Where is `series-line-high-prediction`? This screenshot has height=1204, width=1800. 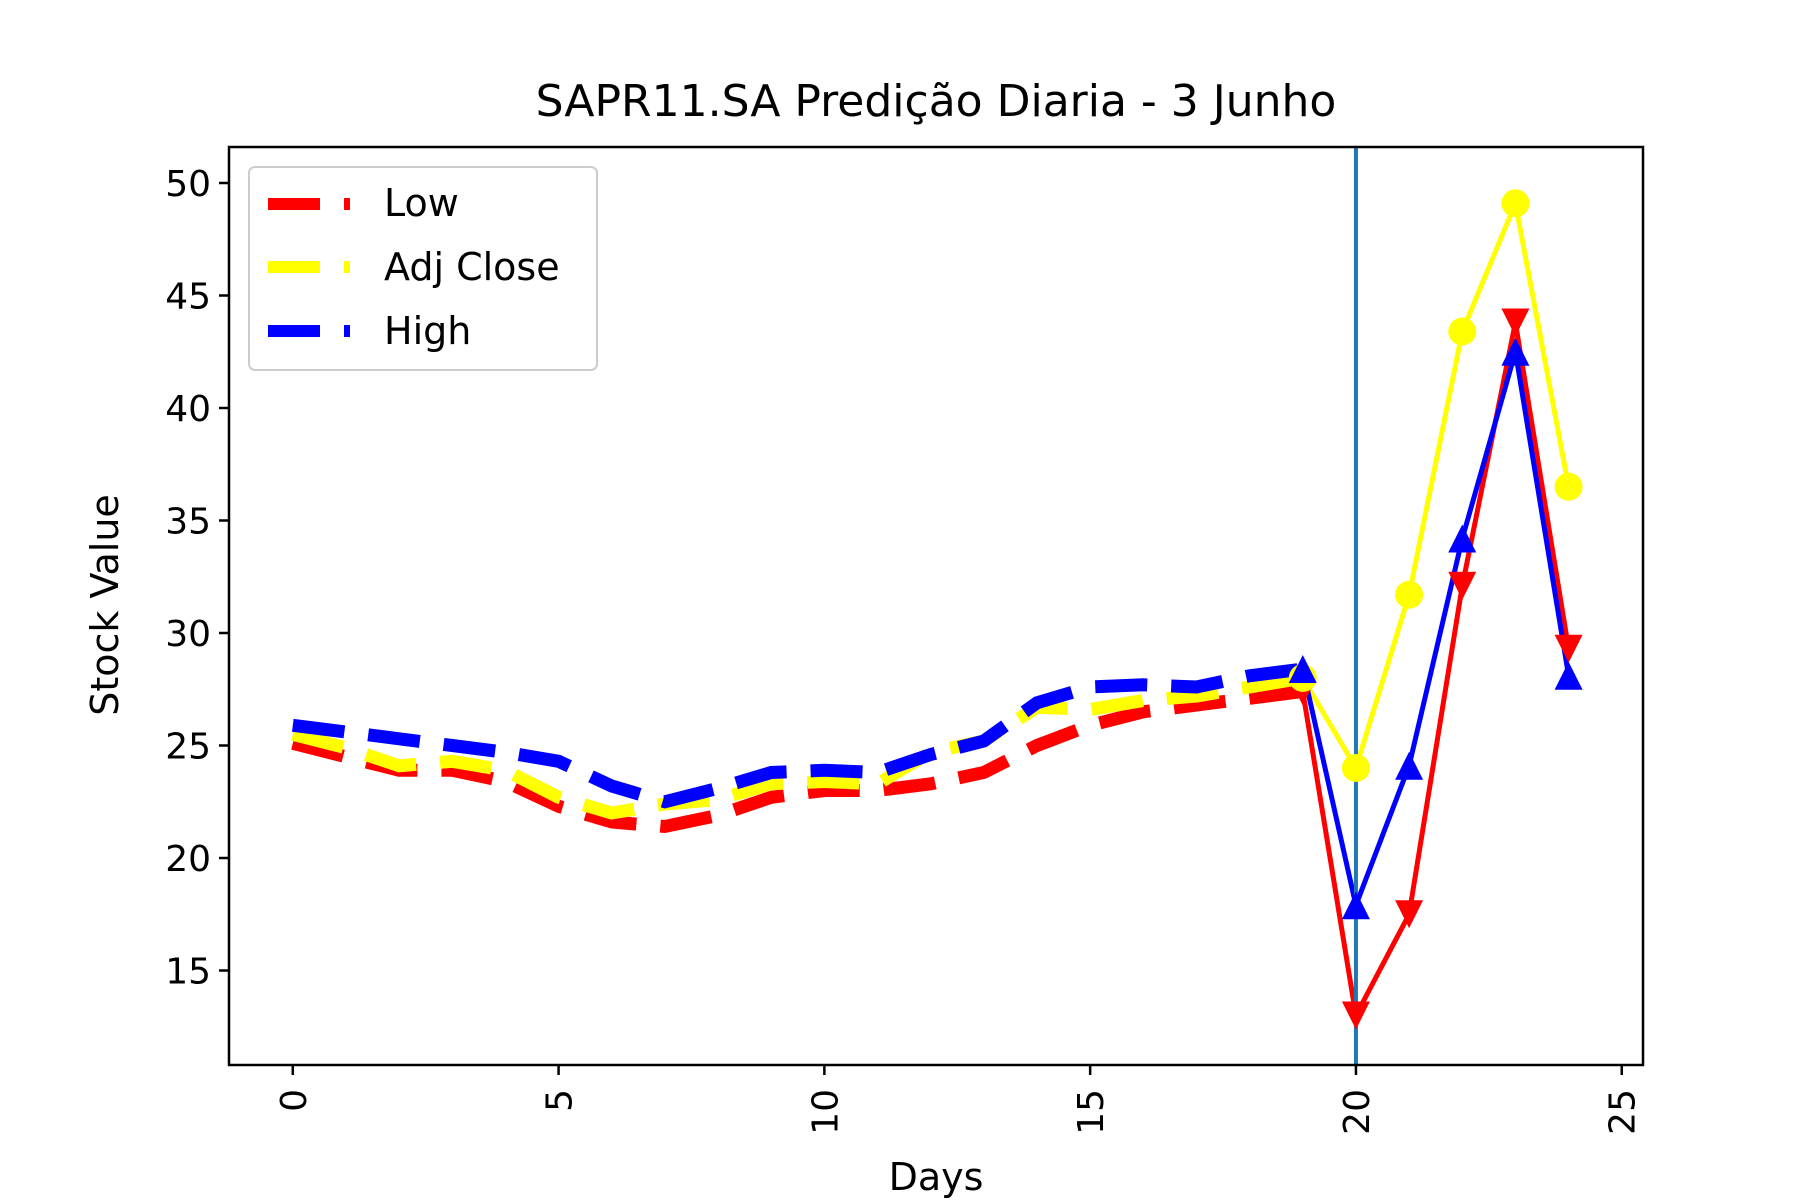 series-line-high-prediction is located at coordinates (1436, 628).